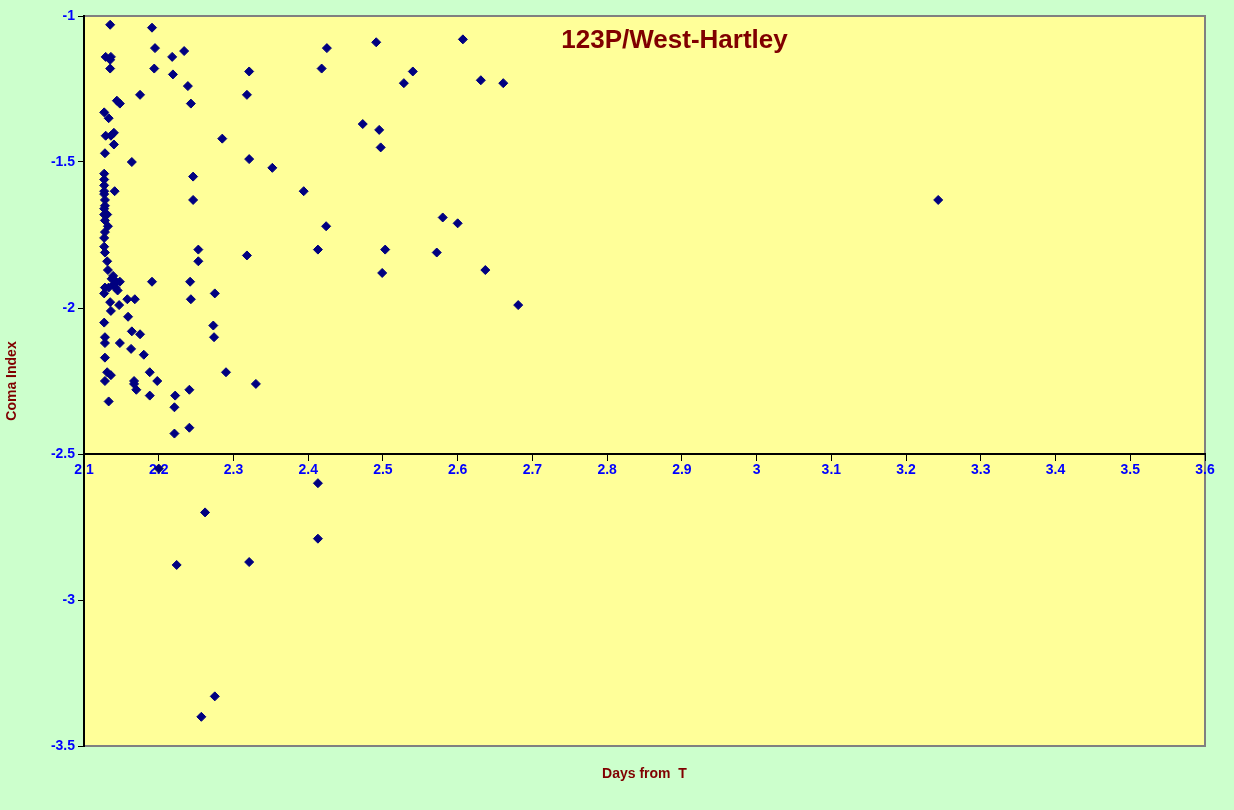 The height and width of the screenshot is (810, 1234). Describe the element at coordinates (69, 598) in the screenshot. I see `y-tick-label: -3` at that location.